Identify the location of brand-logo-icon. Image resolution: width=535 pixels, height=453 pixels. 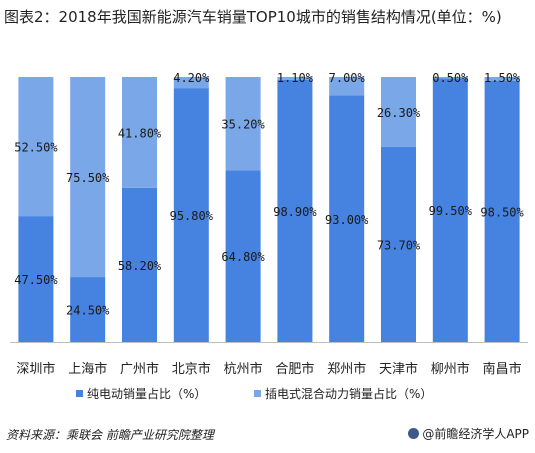
(414, 433).